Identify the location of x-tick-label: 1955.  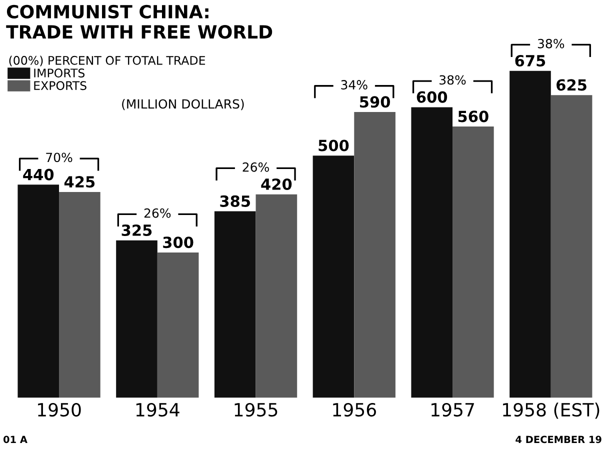
(256, 409).